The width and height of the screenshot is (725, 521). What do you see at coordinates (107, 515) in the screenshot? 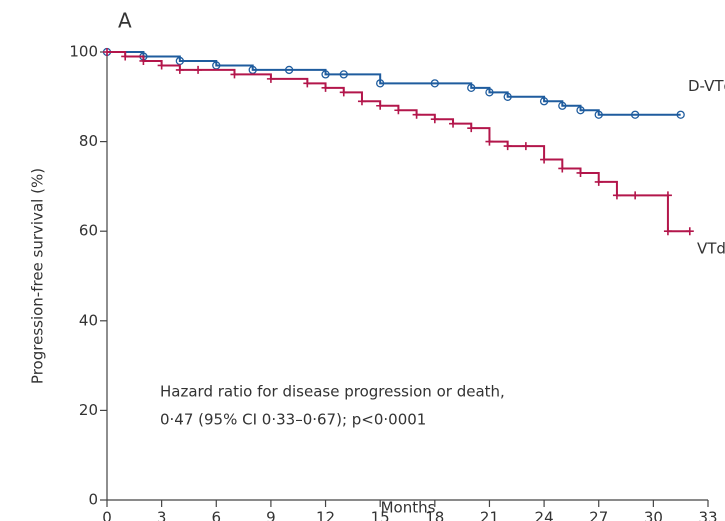
I see `x-tick-label: 0` at bounding box center [107, 515].